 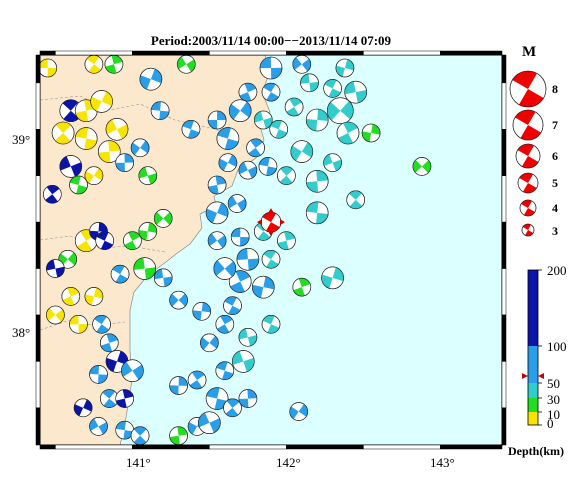 What do you see at coordinates (557, 346) in the screenshot?
I see `depth-tick-100: 100` at bounding box center [557, 346].